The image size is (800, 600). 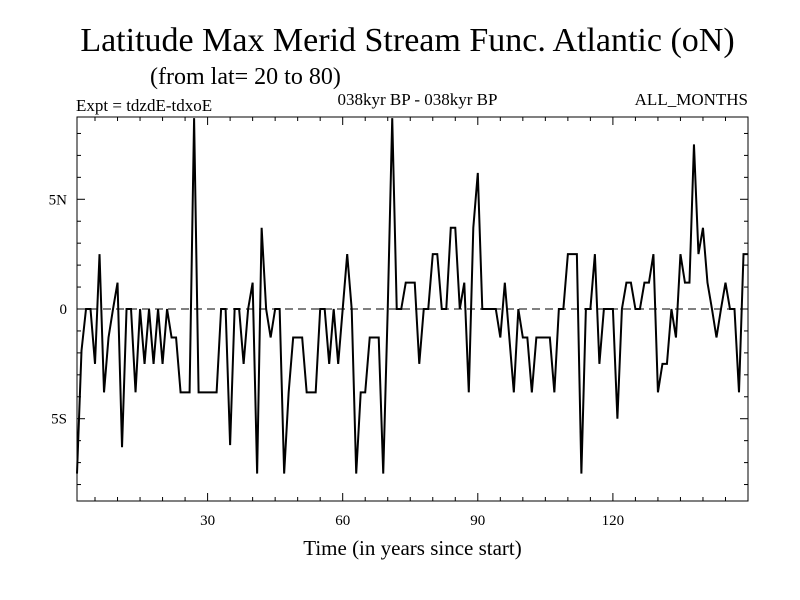 What do you see at coordinates (412, 548) in the screenshot?
I see `x-axis-label: Time (in years since start)` at bounding box center [412, 548].